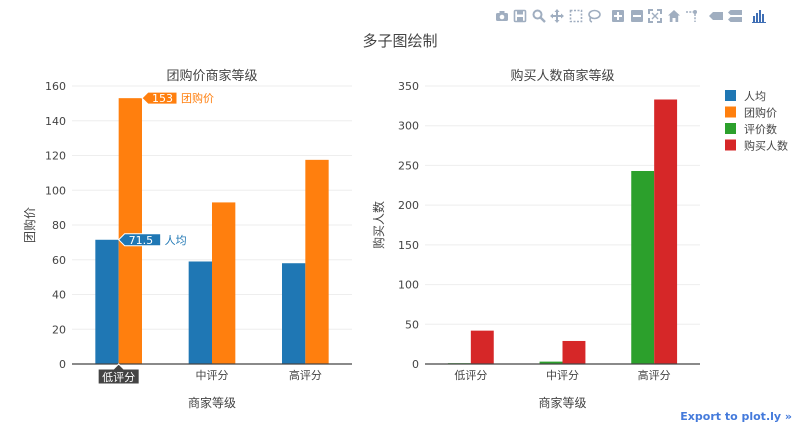  I want to click on legend-label: 评价数, so click(760, 129).